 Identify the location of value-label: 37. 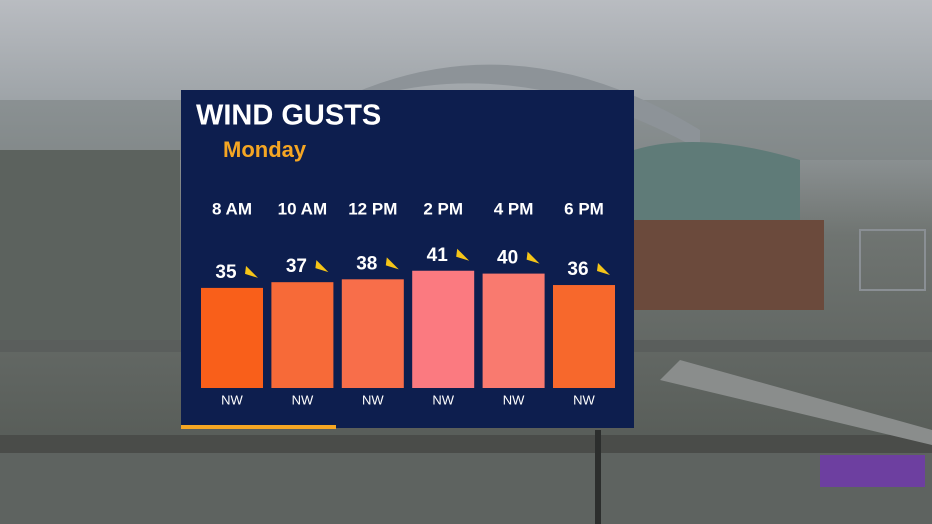
(296, 266).